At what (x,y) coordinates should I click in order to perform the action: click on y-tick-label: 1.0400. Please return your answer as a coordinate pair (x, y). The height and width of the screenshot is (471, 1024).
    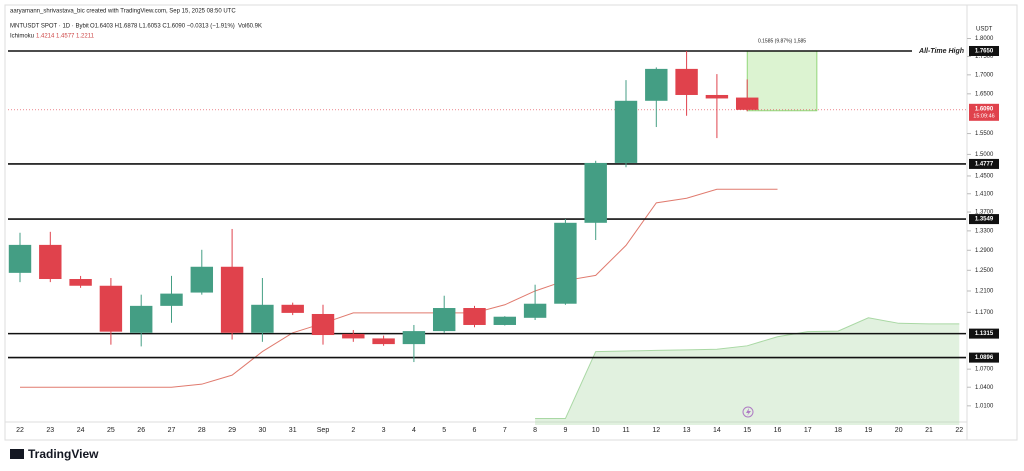
    Looking at the image, I should click on (984, 388).